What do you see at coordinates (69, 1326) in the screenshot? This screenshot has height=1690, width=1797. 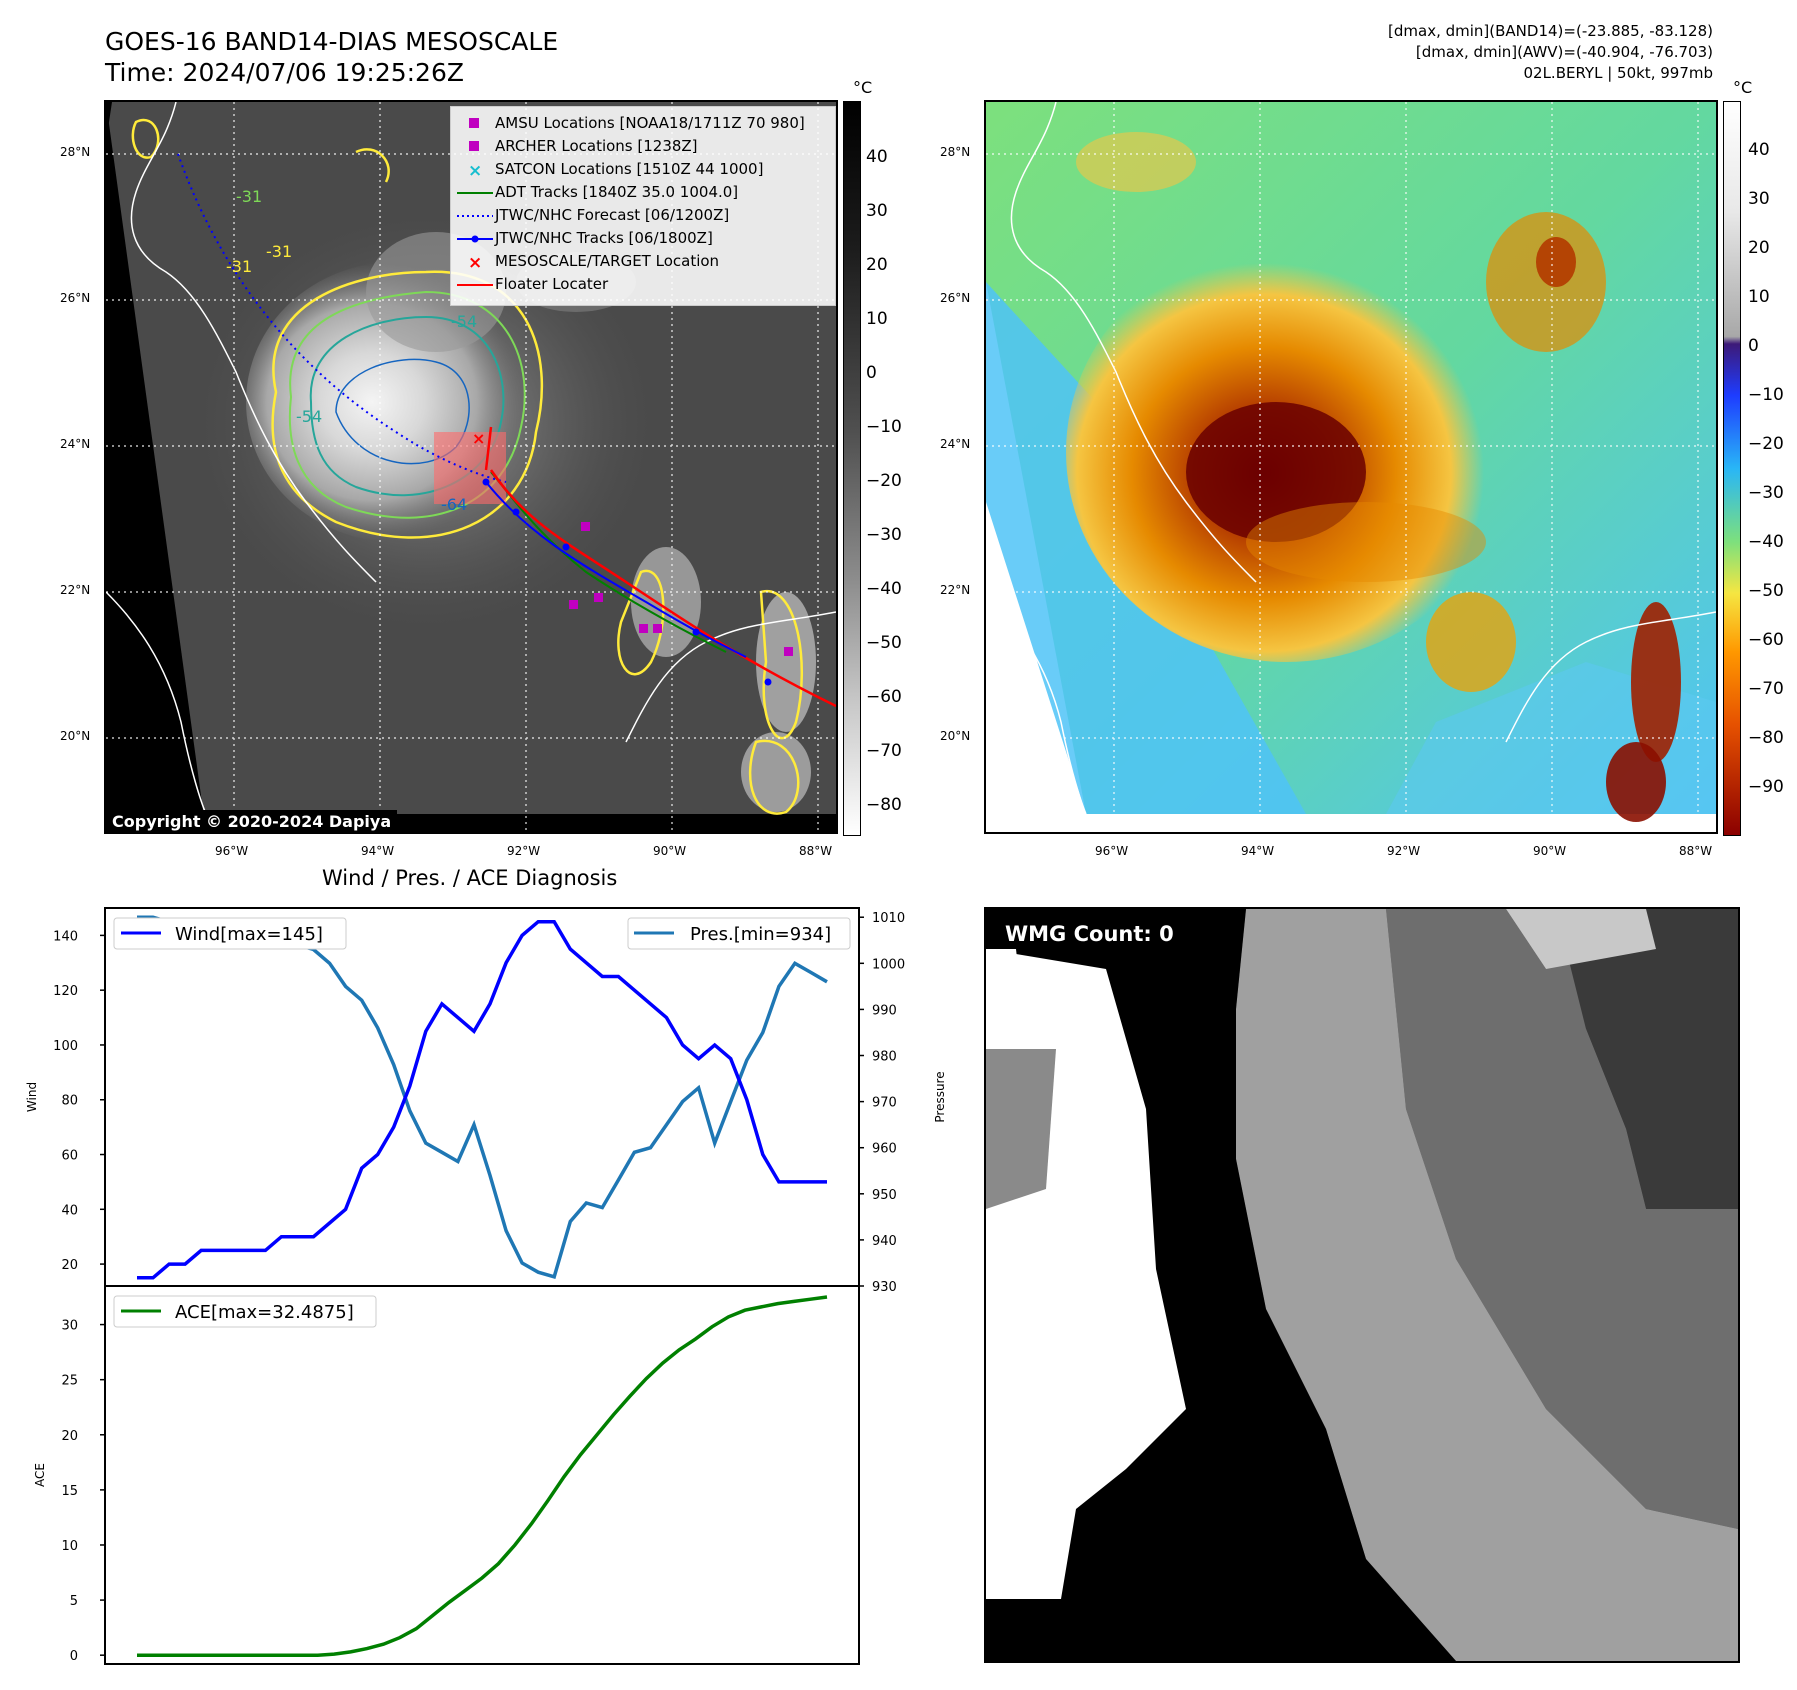 I see `ace-axis-tick-label: 30` at bounding box center [69, 1326].